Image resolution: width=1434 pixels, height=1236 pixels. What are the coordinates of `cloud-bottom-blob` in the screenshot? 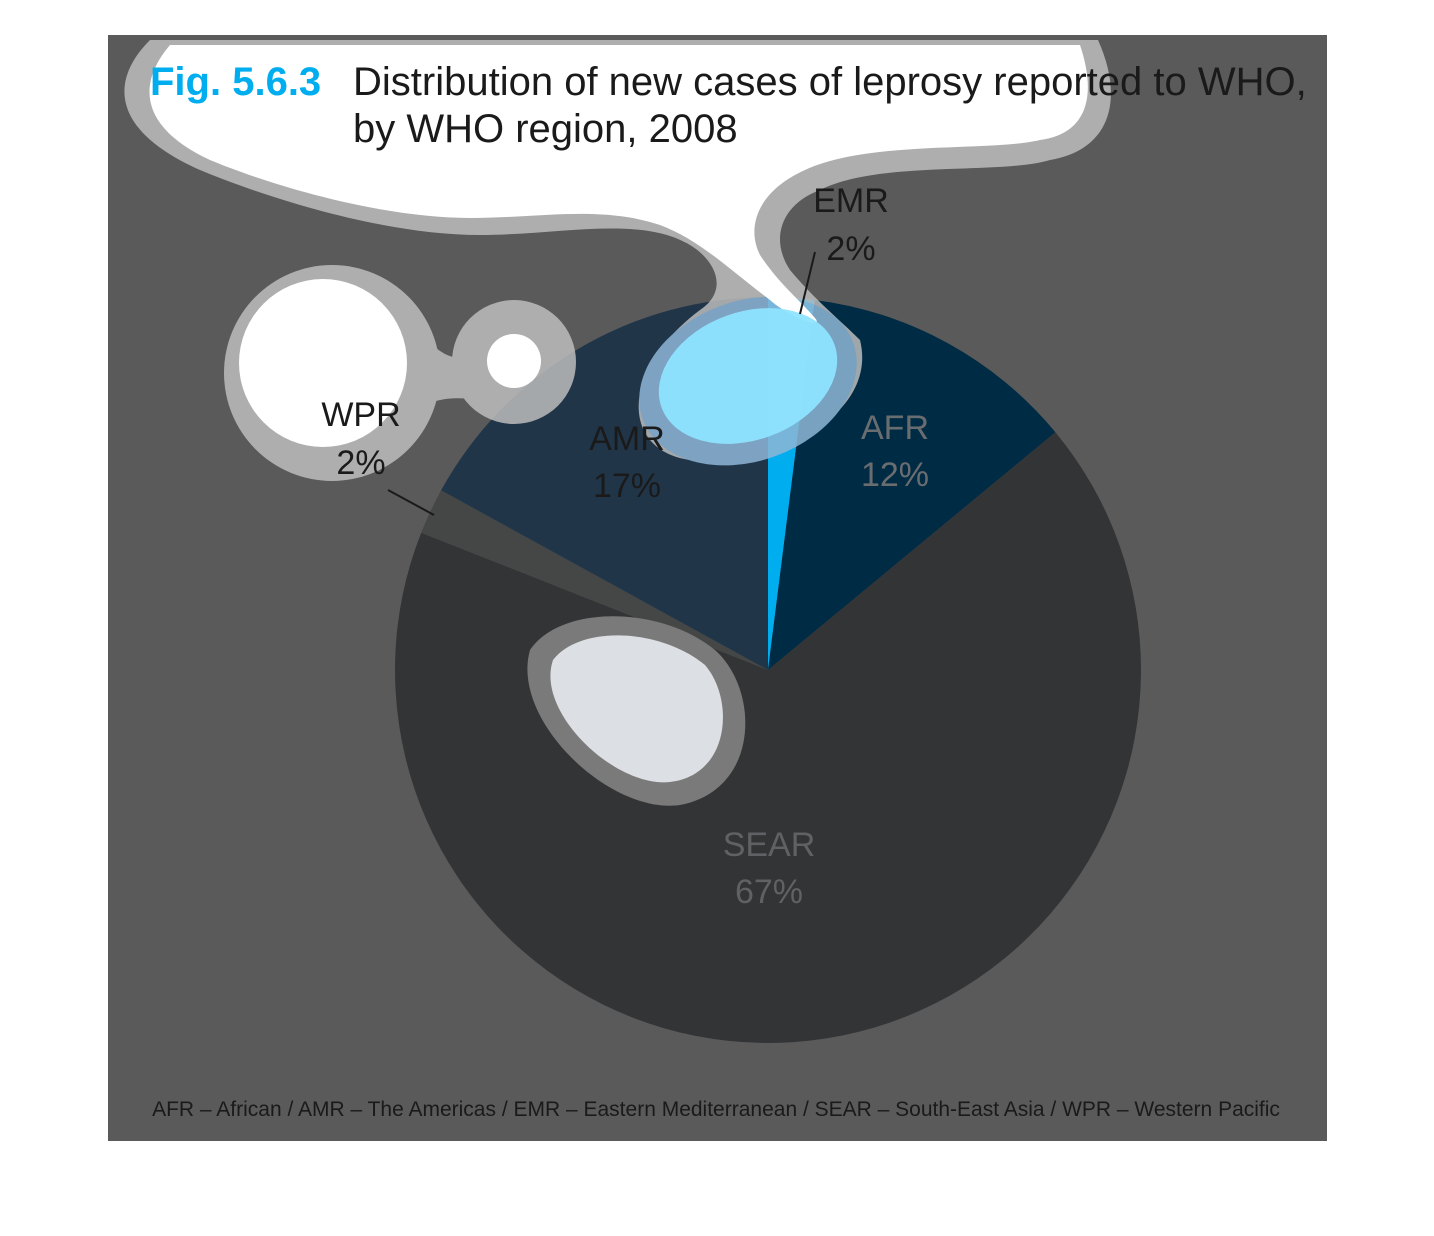 It's located at (748, 376).